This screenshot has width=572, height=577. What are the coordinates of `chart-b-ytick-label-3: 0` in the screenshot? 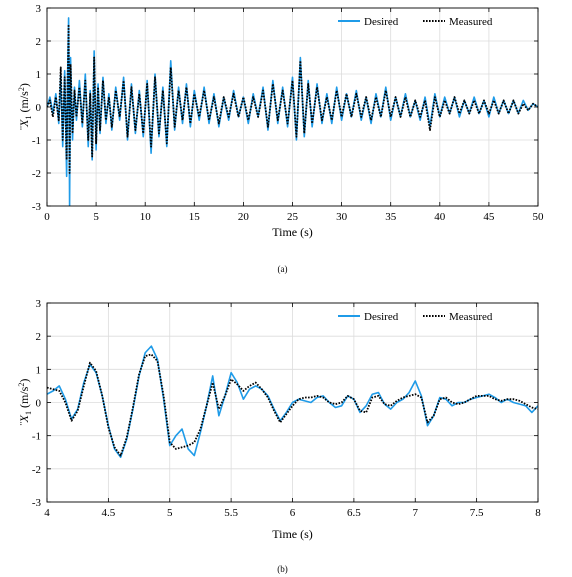 It's located at (39, 404).